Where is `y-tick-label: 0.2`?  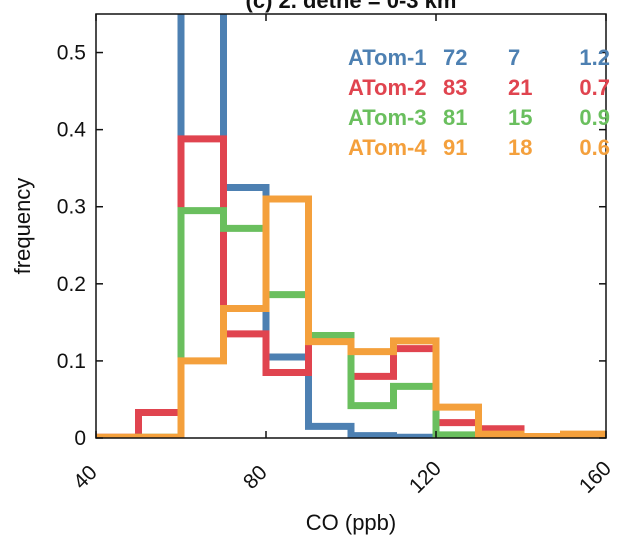
y-tick-label: 0.2 is located at coordinates (71, 284).